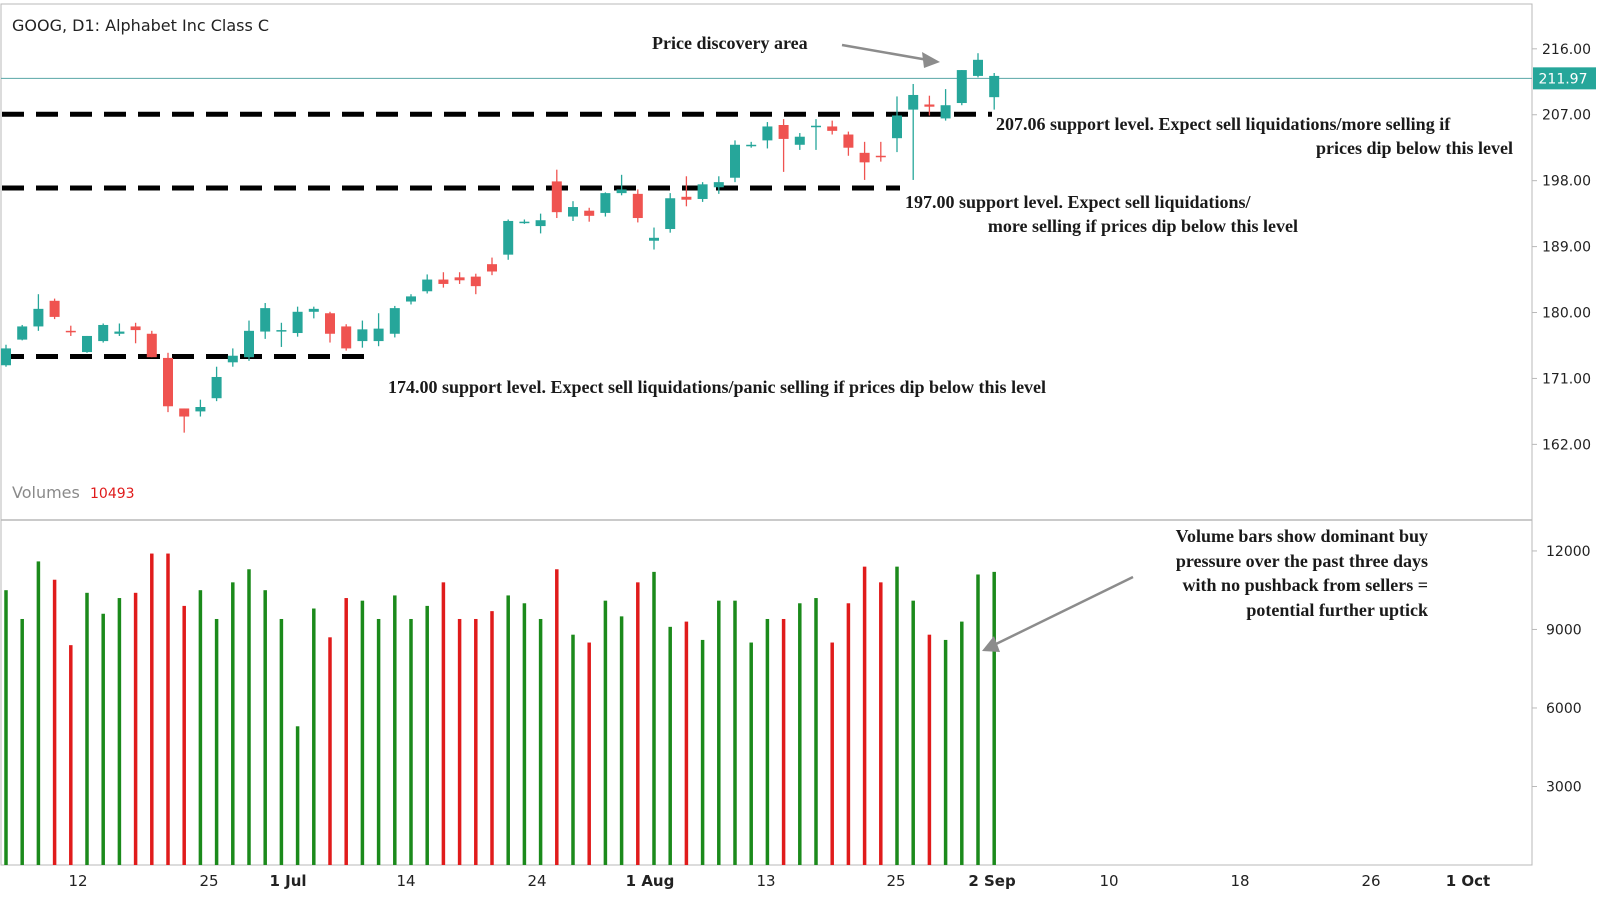  What do you see at coordinates (1566, 116) in the screenshot?
I see `price-tick-label: 207.00` at bounding box center [1566, 116].